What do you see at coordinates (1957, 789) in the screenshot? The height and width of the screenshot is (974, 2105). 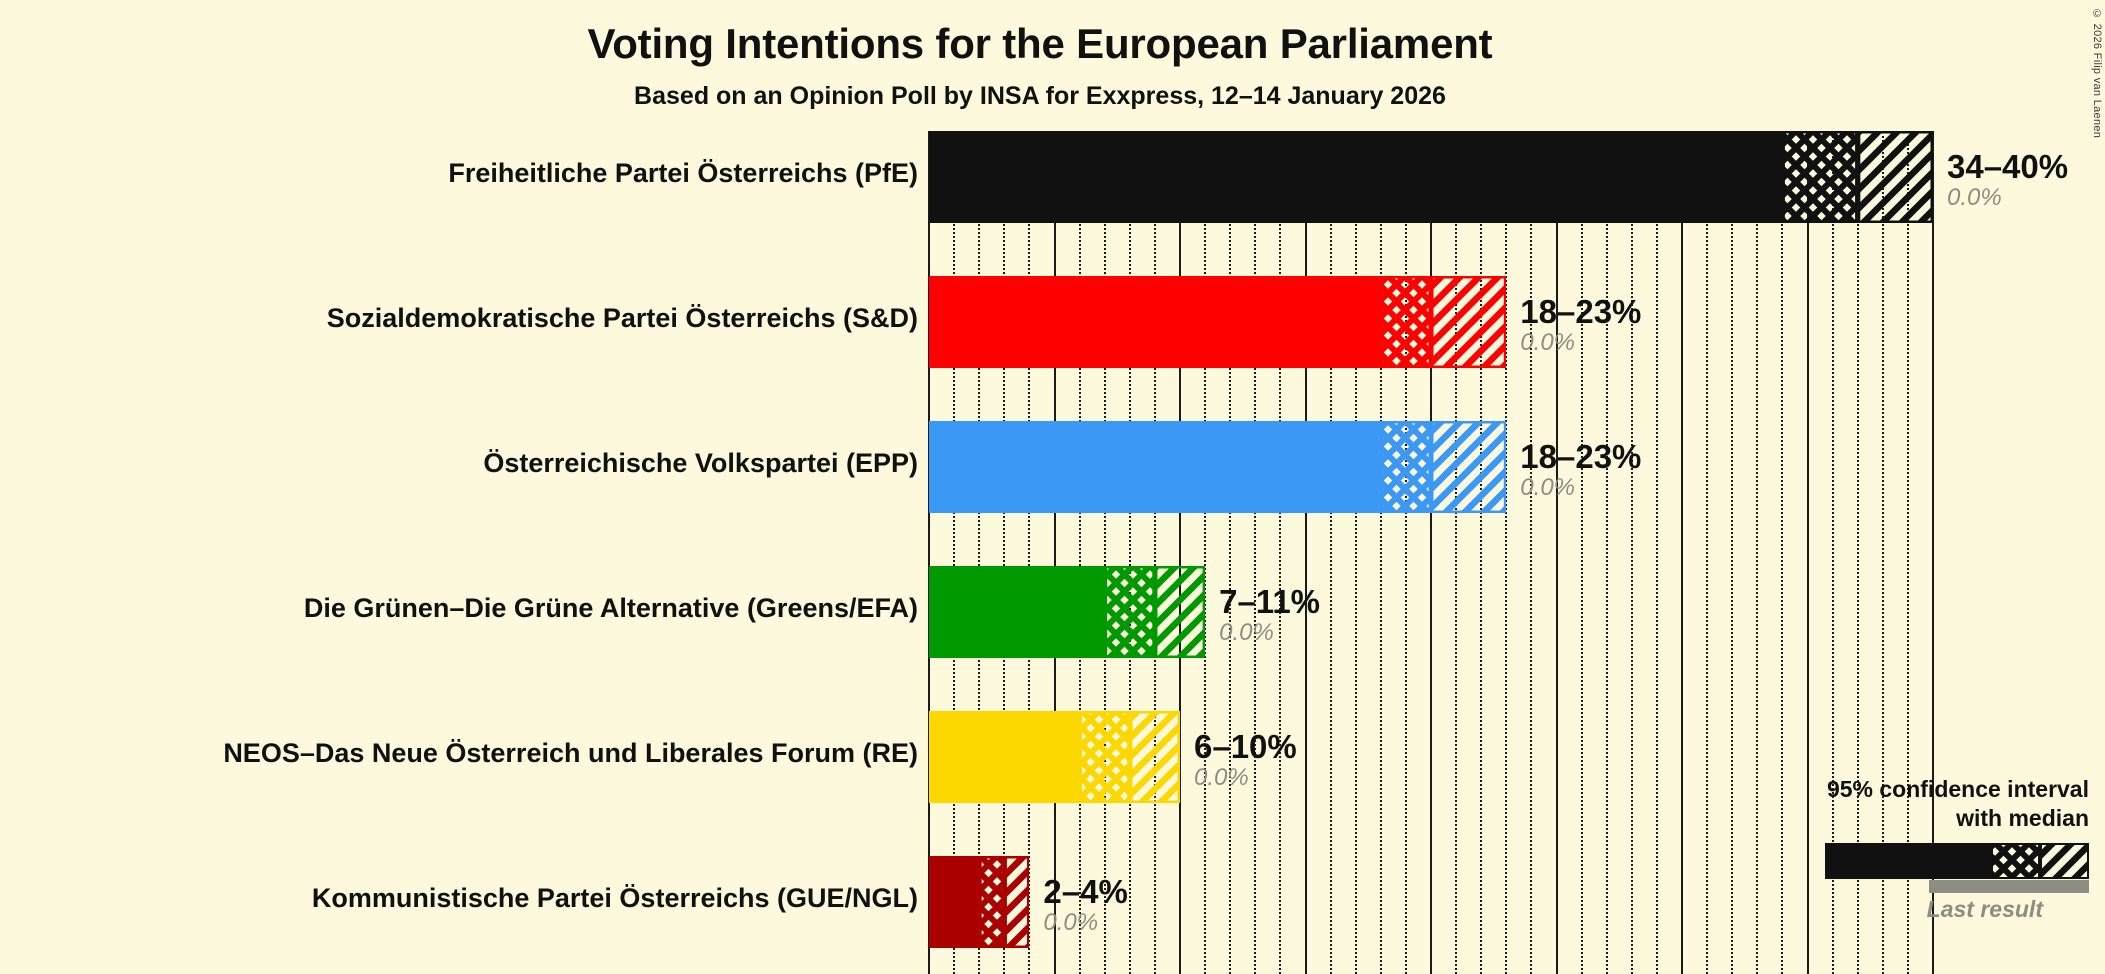 I see `legend-title-line1: 95% confidence interval` at bounding box center [1957, 789].